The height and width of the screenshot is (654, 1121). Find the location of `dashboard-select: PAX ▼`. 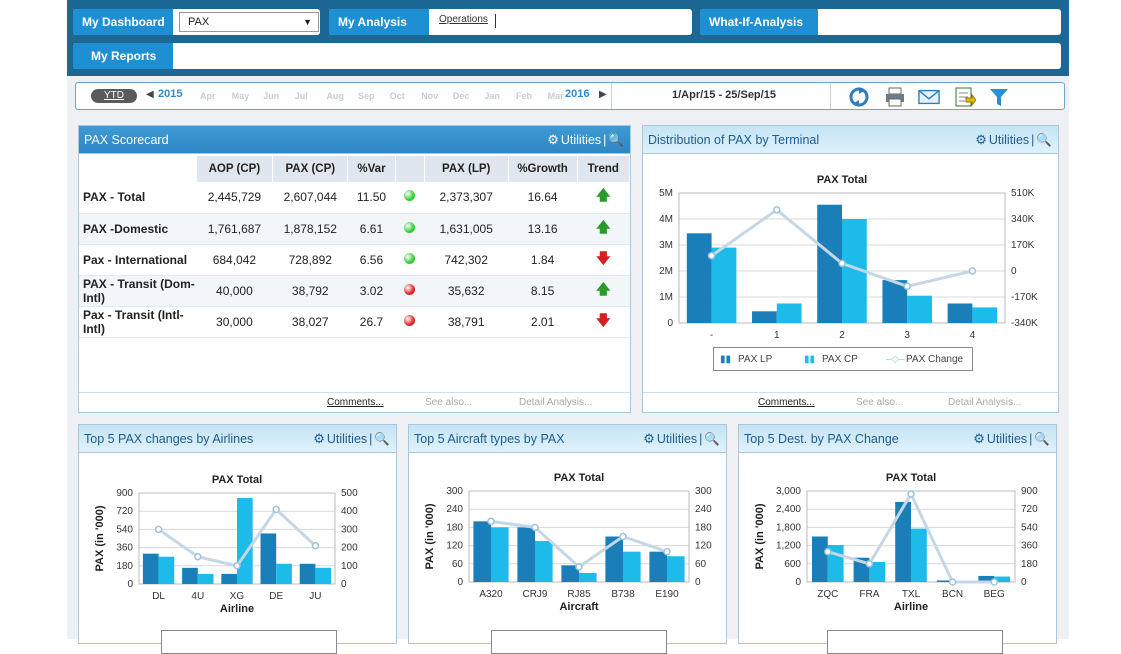

dashboard-select: PAX ▼ is located at coordinates (249, 22).